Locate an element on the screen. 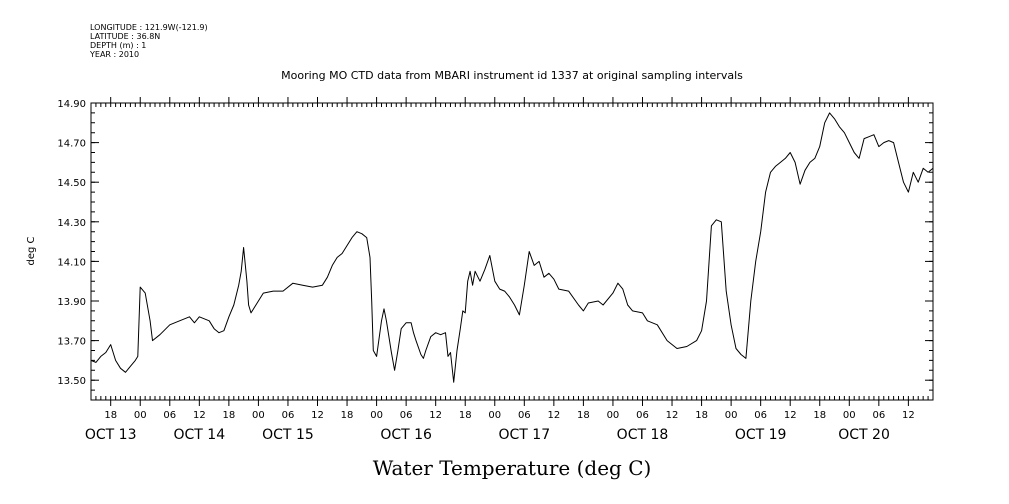 The image size is (1009, 504). y-tick-label: 14.10 is located at coordinates (71, 262).